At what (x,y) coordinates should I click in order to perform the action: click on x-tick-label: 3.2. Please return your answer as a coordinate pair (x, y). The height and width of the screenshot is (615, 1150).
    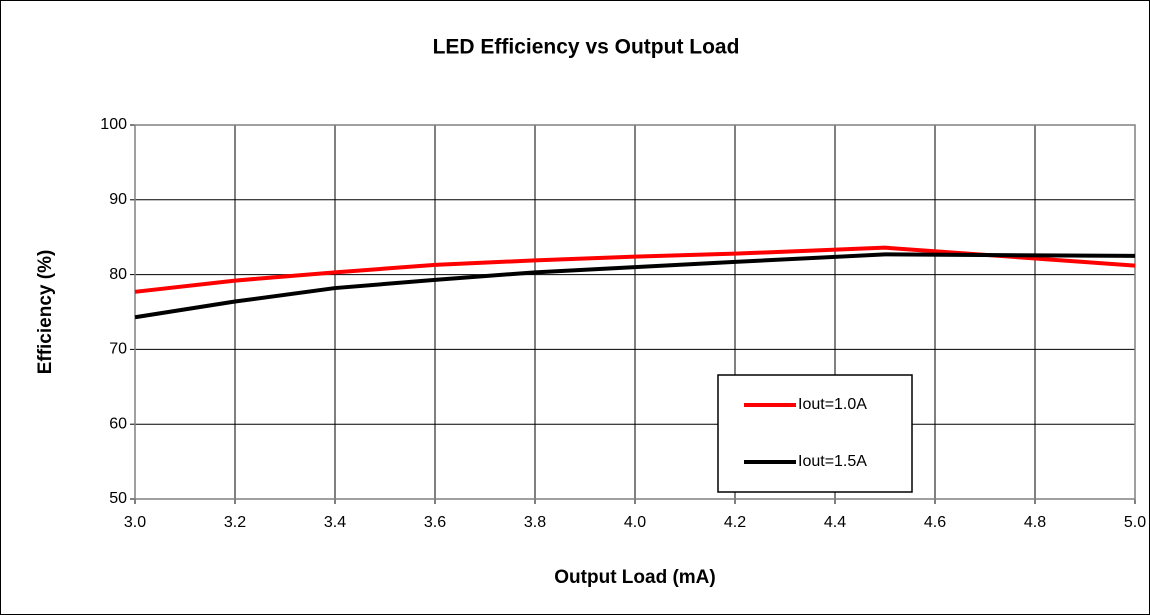
    Looking at the image, I should click on (235, 522).